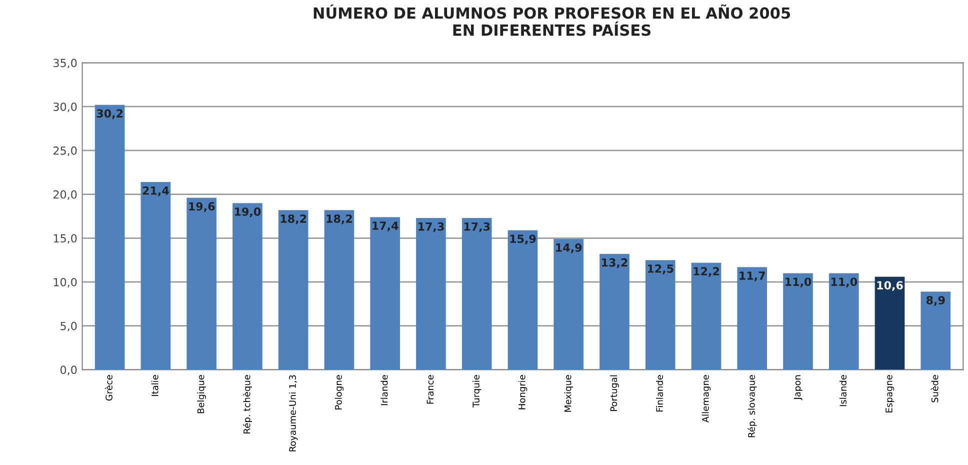  Describe the element at coordinates (843, 390) in the screenshot. I see `x-tick-label: Islande` at that location.